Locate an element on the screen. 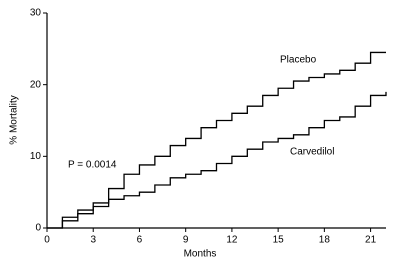 The image size is (393, 263). y-axis-title: % Mortality is located at coordinates (14, 119).